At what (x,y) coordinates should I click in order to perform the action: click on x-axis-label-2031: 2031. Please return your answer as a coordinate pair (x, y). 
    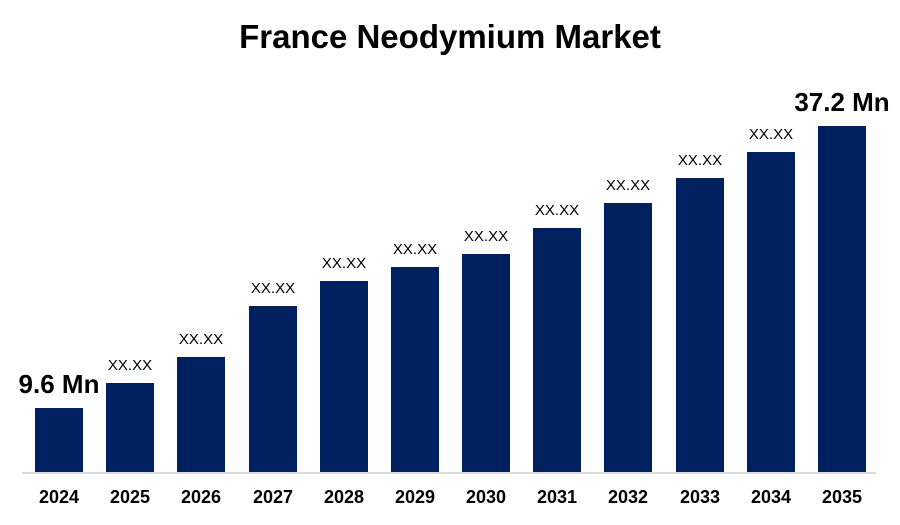
    Looking at the image, I should click on (557, 497).